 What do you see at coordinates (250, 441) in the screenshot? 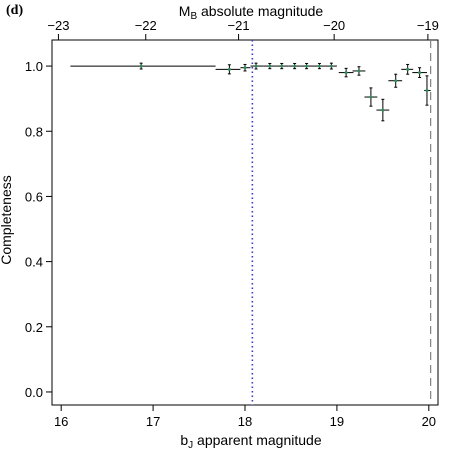
I see `x-axis-title: bJ apparent magnitude` at bounding box center [250, 441].